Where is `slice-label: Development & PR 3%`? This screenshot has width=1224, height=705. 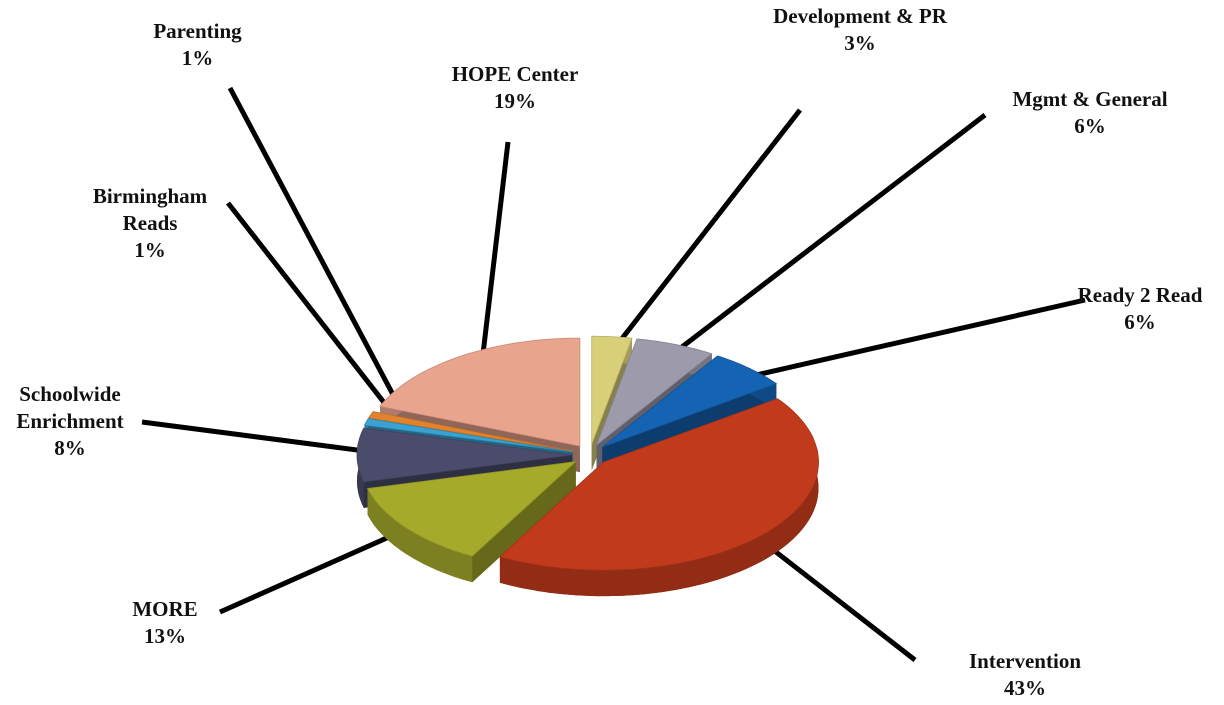 slice-label: Development & PR 3% is located at coordinates (860, 30).